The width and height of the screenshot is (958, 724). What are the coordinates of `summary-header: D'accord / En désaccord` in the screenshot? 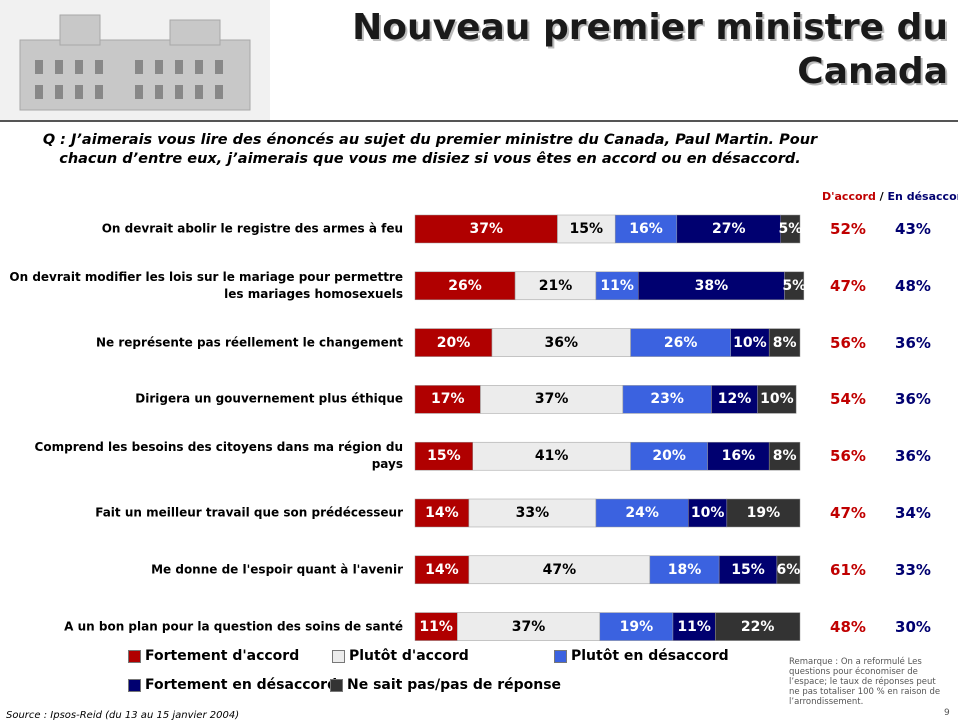 It's located at (890, 196).